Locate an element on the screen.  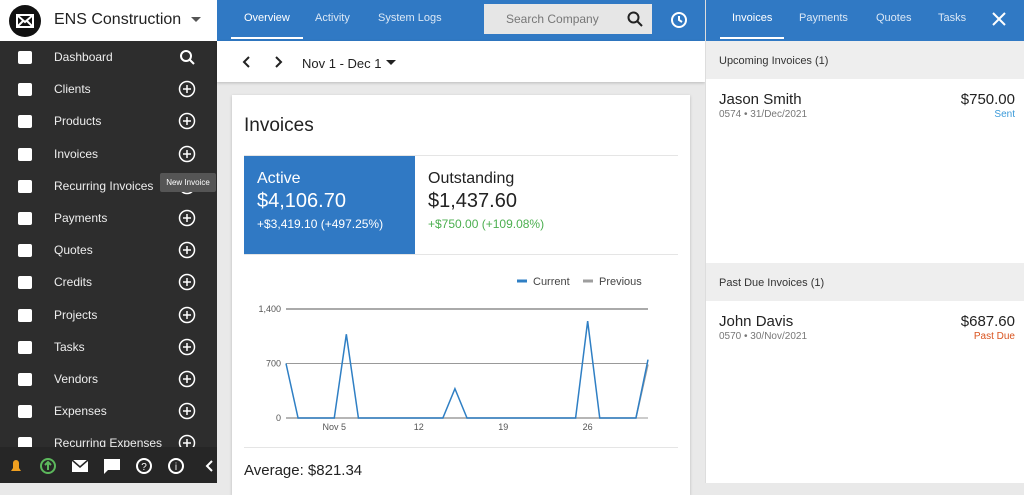
nav-item: Projects is located at coordinates (108, 315).